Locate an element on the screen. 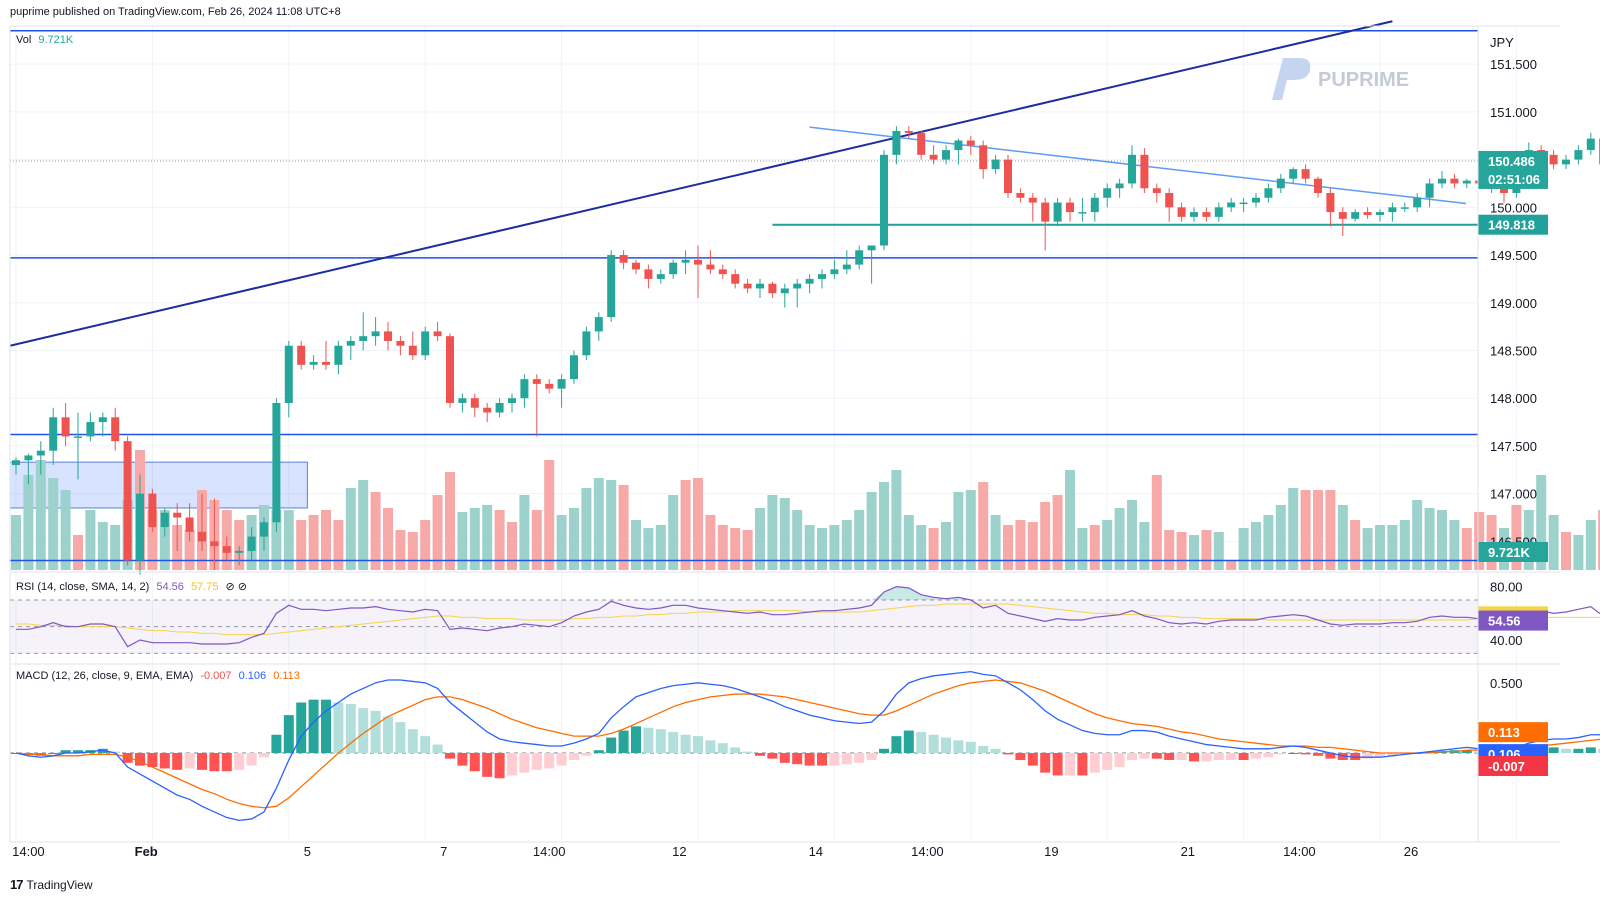 This screenshot has width=1600, height=919. rsi-legend-value: 54.56 is located at coordinates (170, 587).